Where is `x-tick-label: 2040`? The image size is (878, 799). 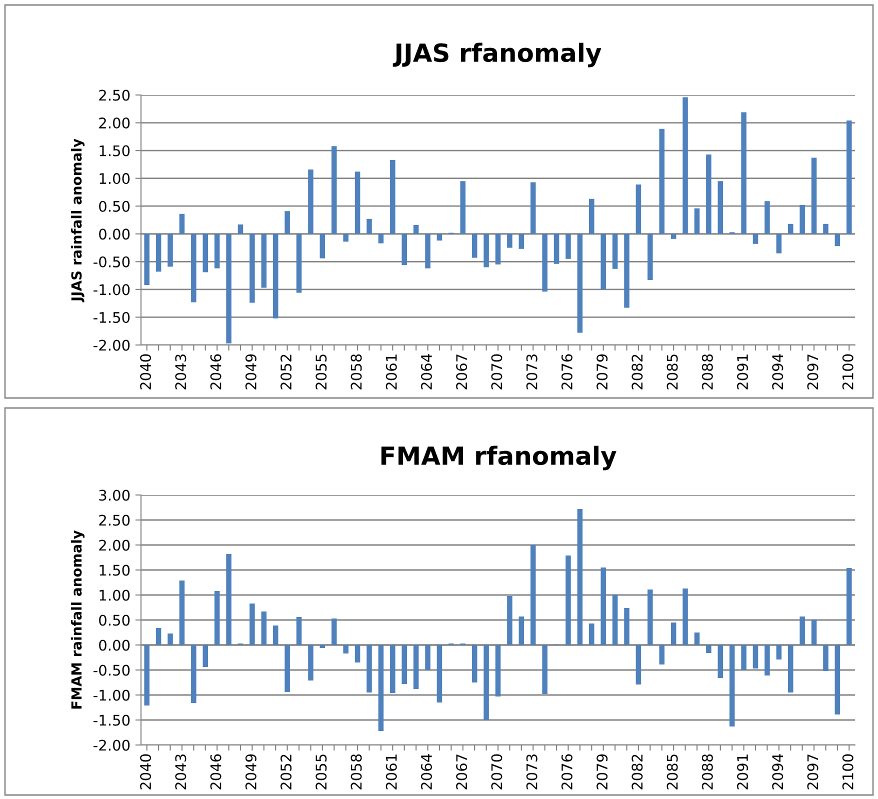
x-tick-label: 2040 is located at coordinates (146, 372).